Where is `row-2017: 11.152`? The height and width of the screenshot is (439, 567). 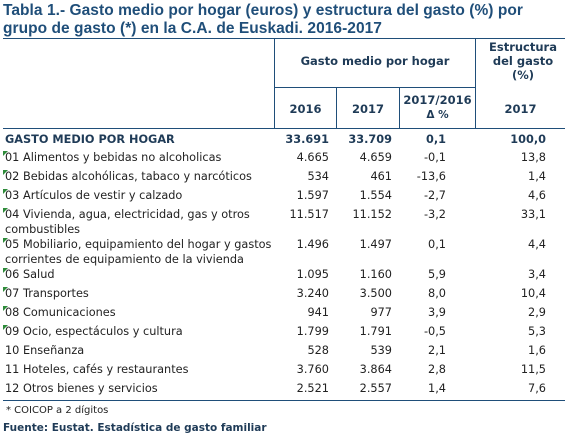 row-2017: 11.152 is located at coordinates (372, 214).